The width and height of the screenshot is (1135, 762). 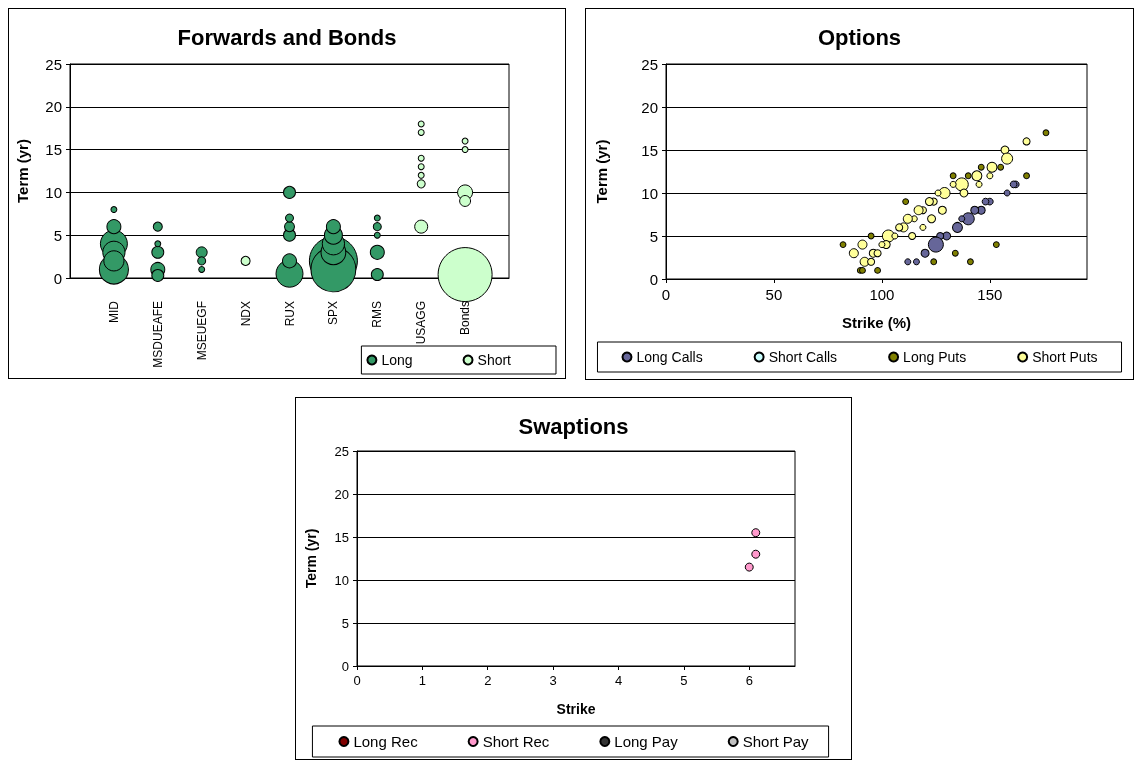 I want to click on legend-label: Short Puts, so click(x=1065, y=357).